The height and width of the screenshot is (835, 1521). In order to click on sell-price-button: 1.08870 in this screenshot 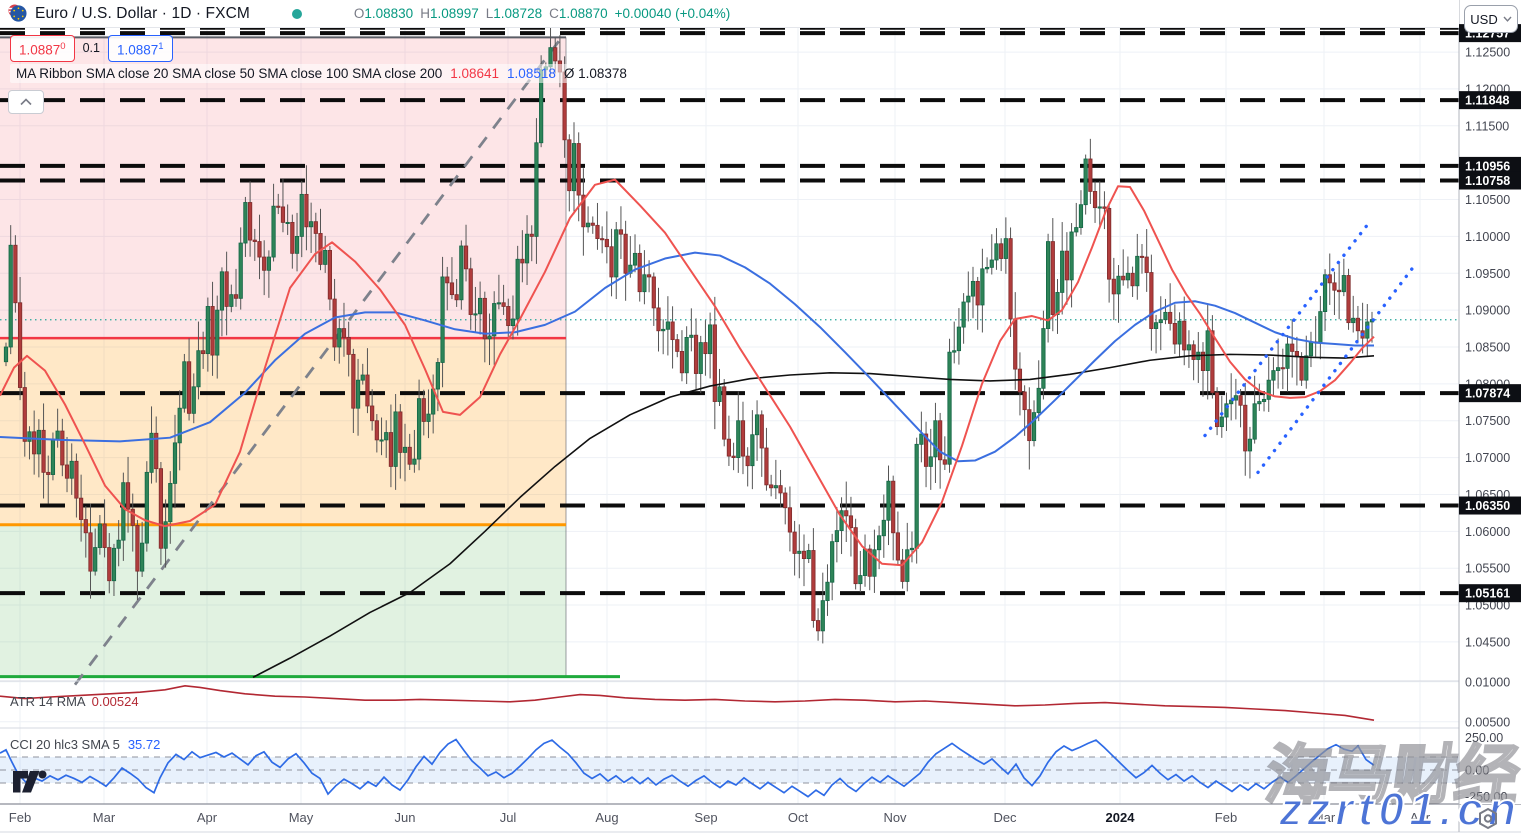, I will do `click(42, 48)`.